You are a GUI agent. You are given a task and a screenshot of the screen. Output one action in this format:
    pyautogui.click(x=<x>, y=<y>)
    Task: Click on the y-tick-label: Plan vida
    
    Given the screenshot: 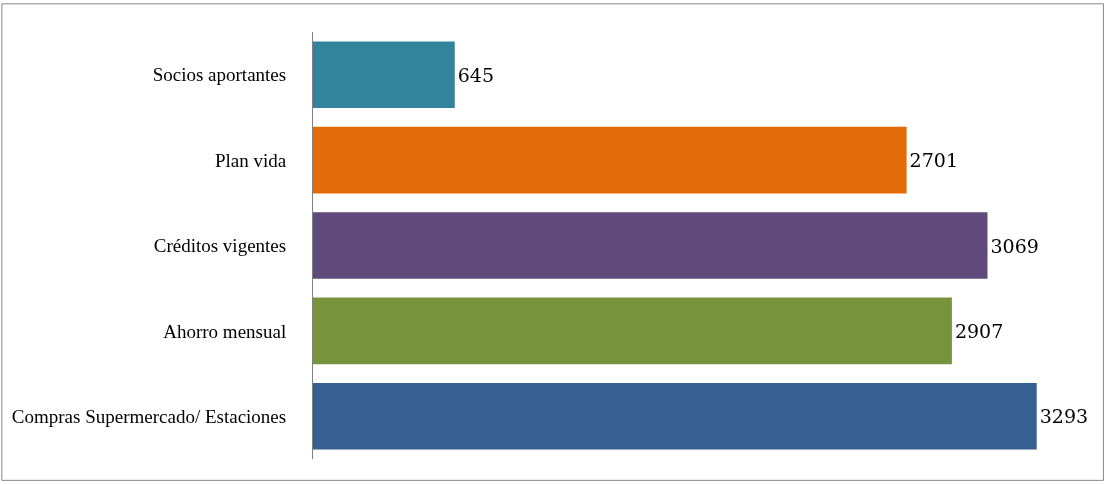 What is the action you would take?
    pyautogui.click(x=250, y=160)
    